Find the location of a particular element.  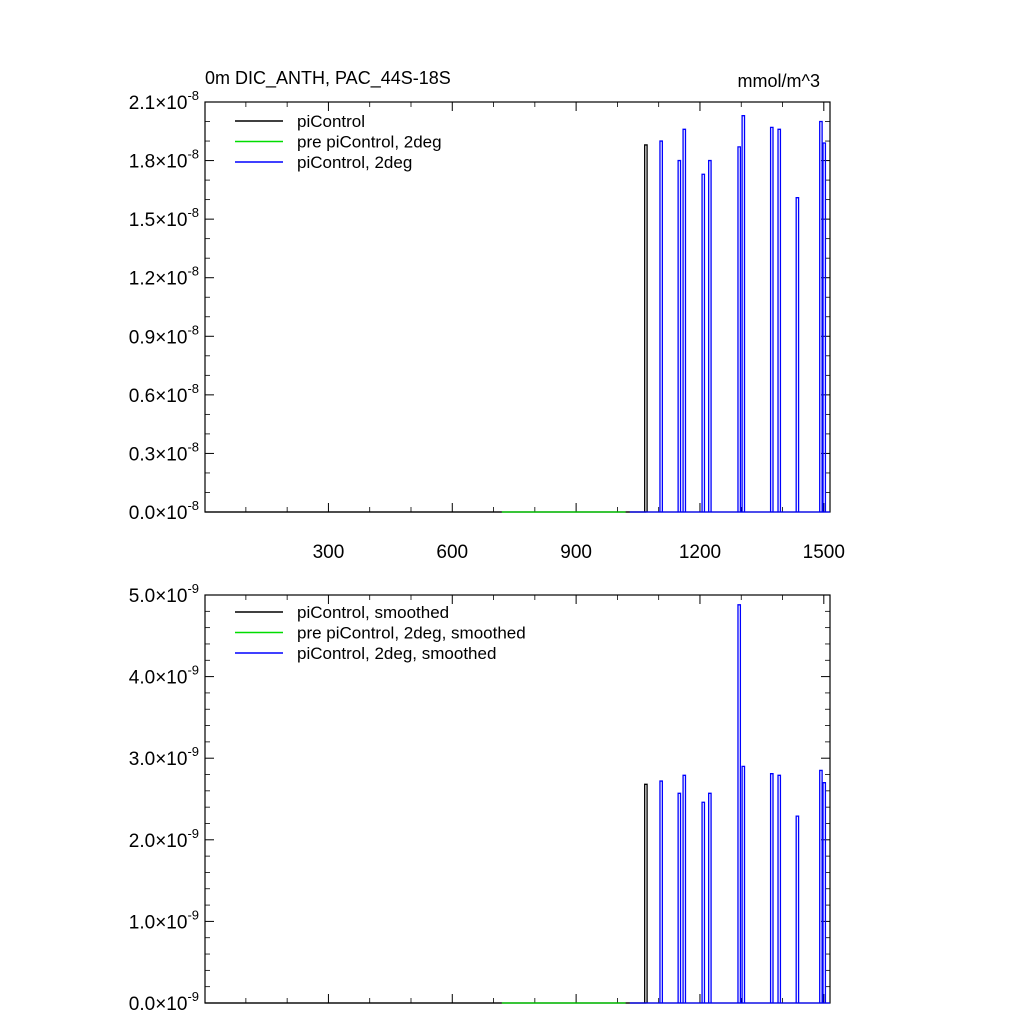

y-tick-label: 2.0×10⁻⁹ is located at coordinates (164, 839).